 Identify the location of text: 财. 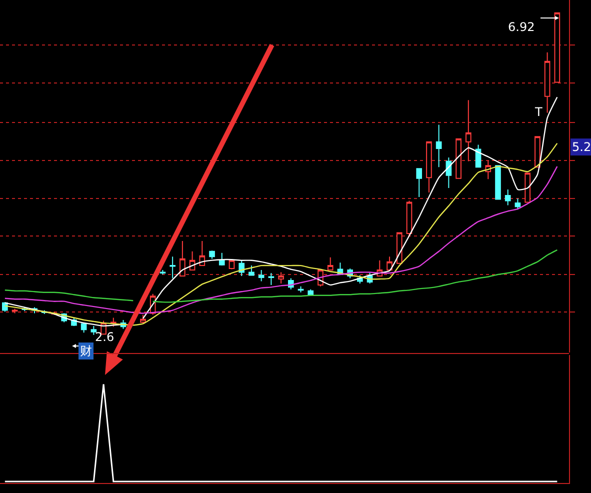
(86, 351).